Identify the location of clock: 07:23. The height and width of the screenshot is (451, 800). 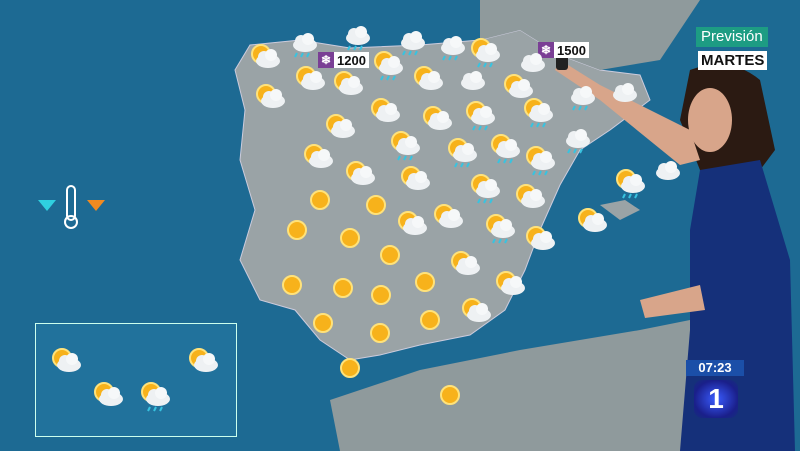
(715, 368).